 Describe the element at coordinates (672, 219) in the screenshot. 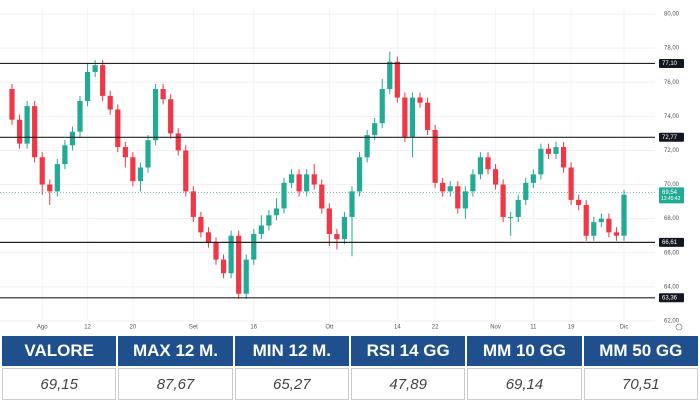

I see `y-tick-label: 68,00` at that location.